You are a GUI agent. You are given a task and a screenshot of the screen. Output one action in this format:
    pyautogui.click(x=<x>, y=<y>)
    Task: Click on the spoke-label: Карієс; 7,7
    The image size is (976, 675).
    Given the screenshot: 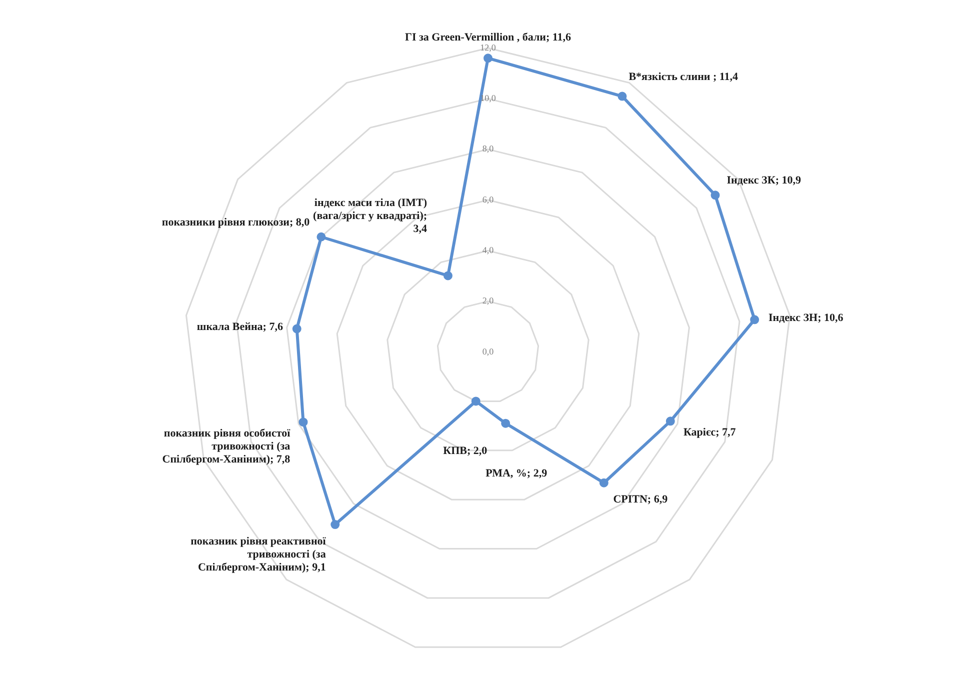 What is the action you would take?
    pyautogui.click(x=709, y=432)
    